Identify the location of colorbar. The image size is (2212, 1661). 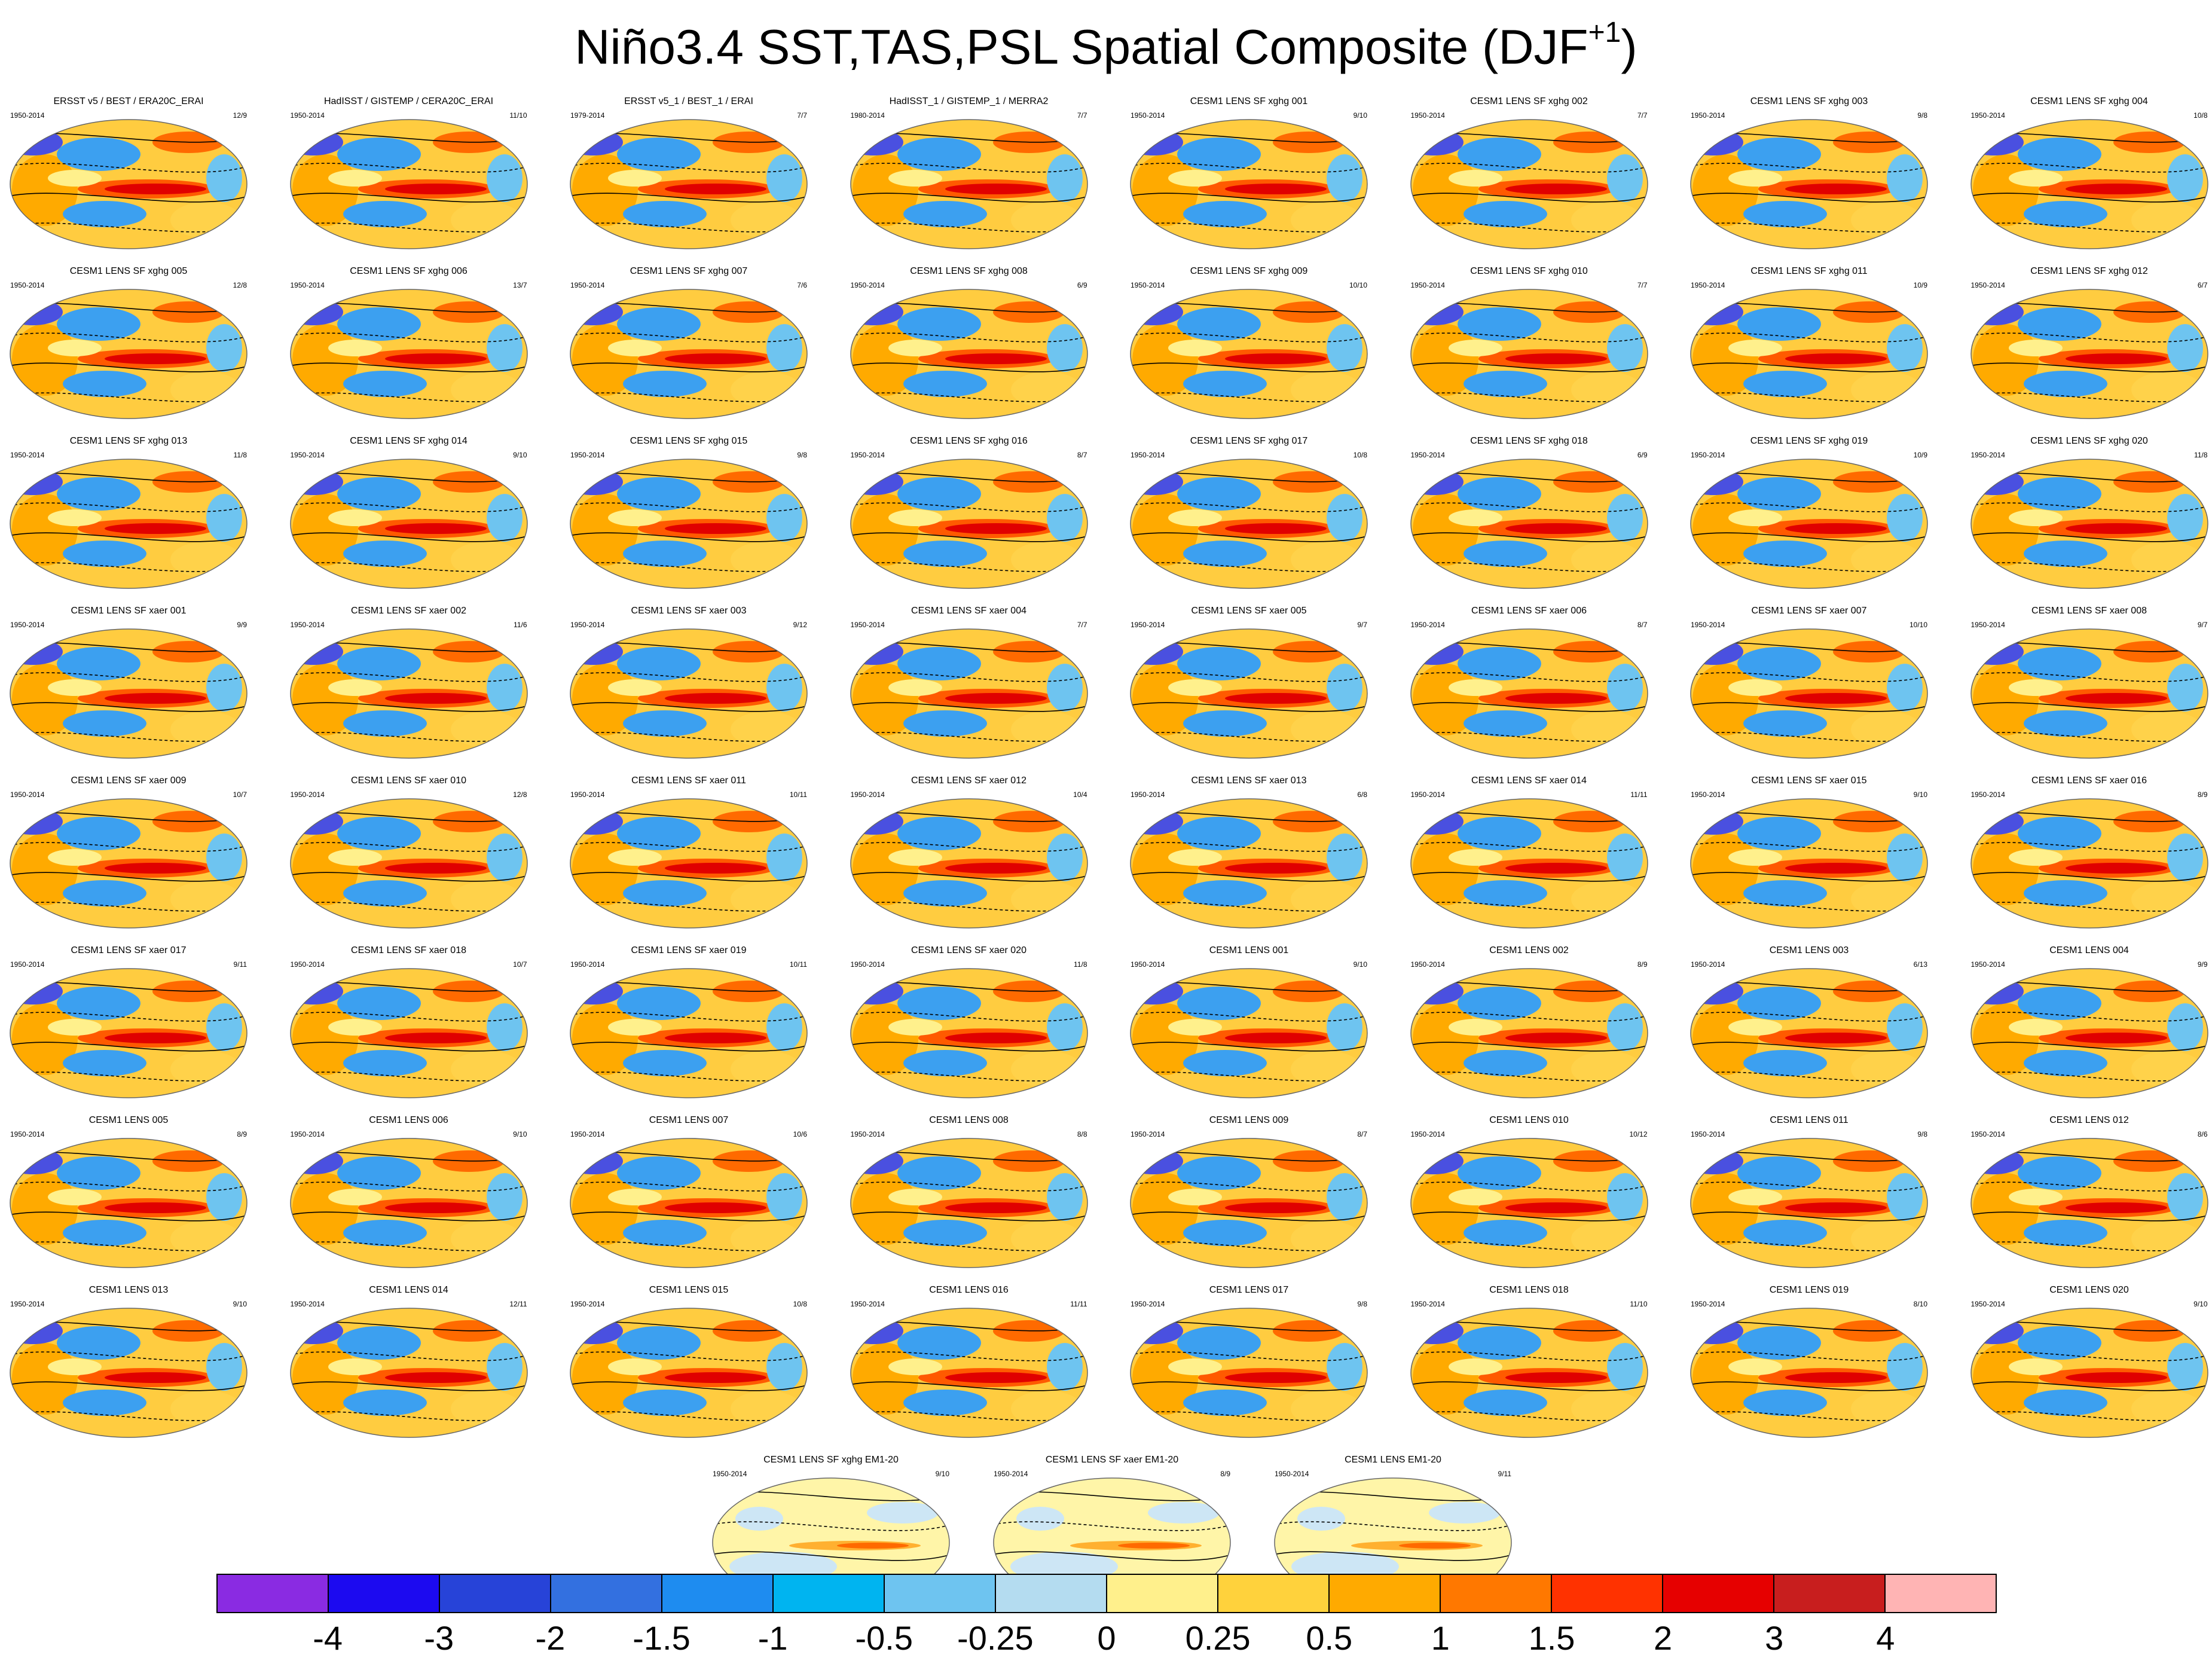
(1106, 1593).